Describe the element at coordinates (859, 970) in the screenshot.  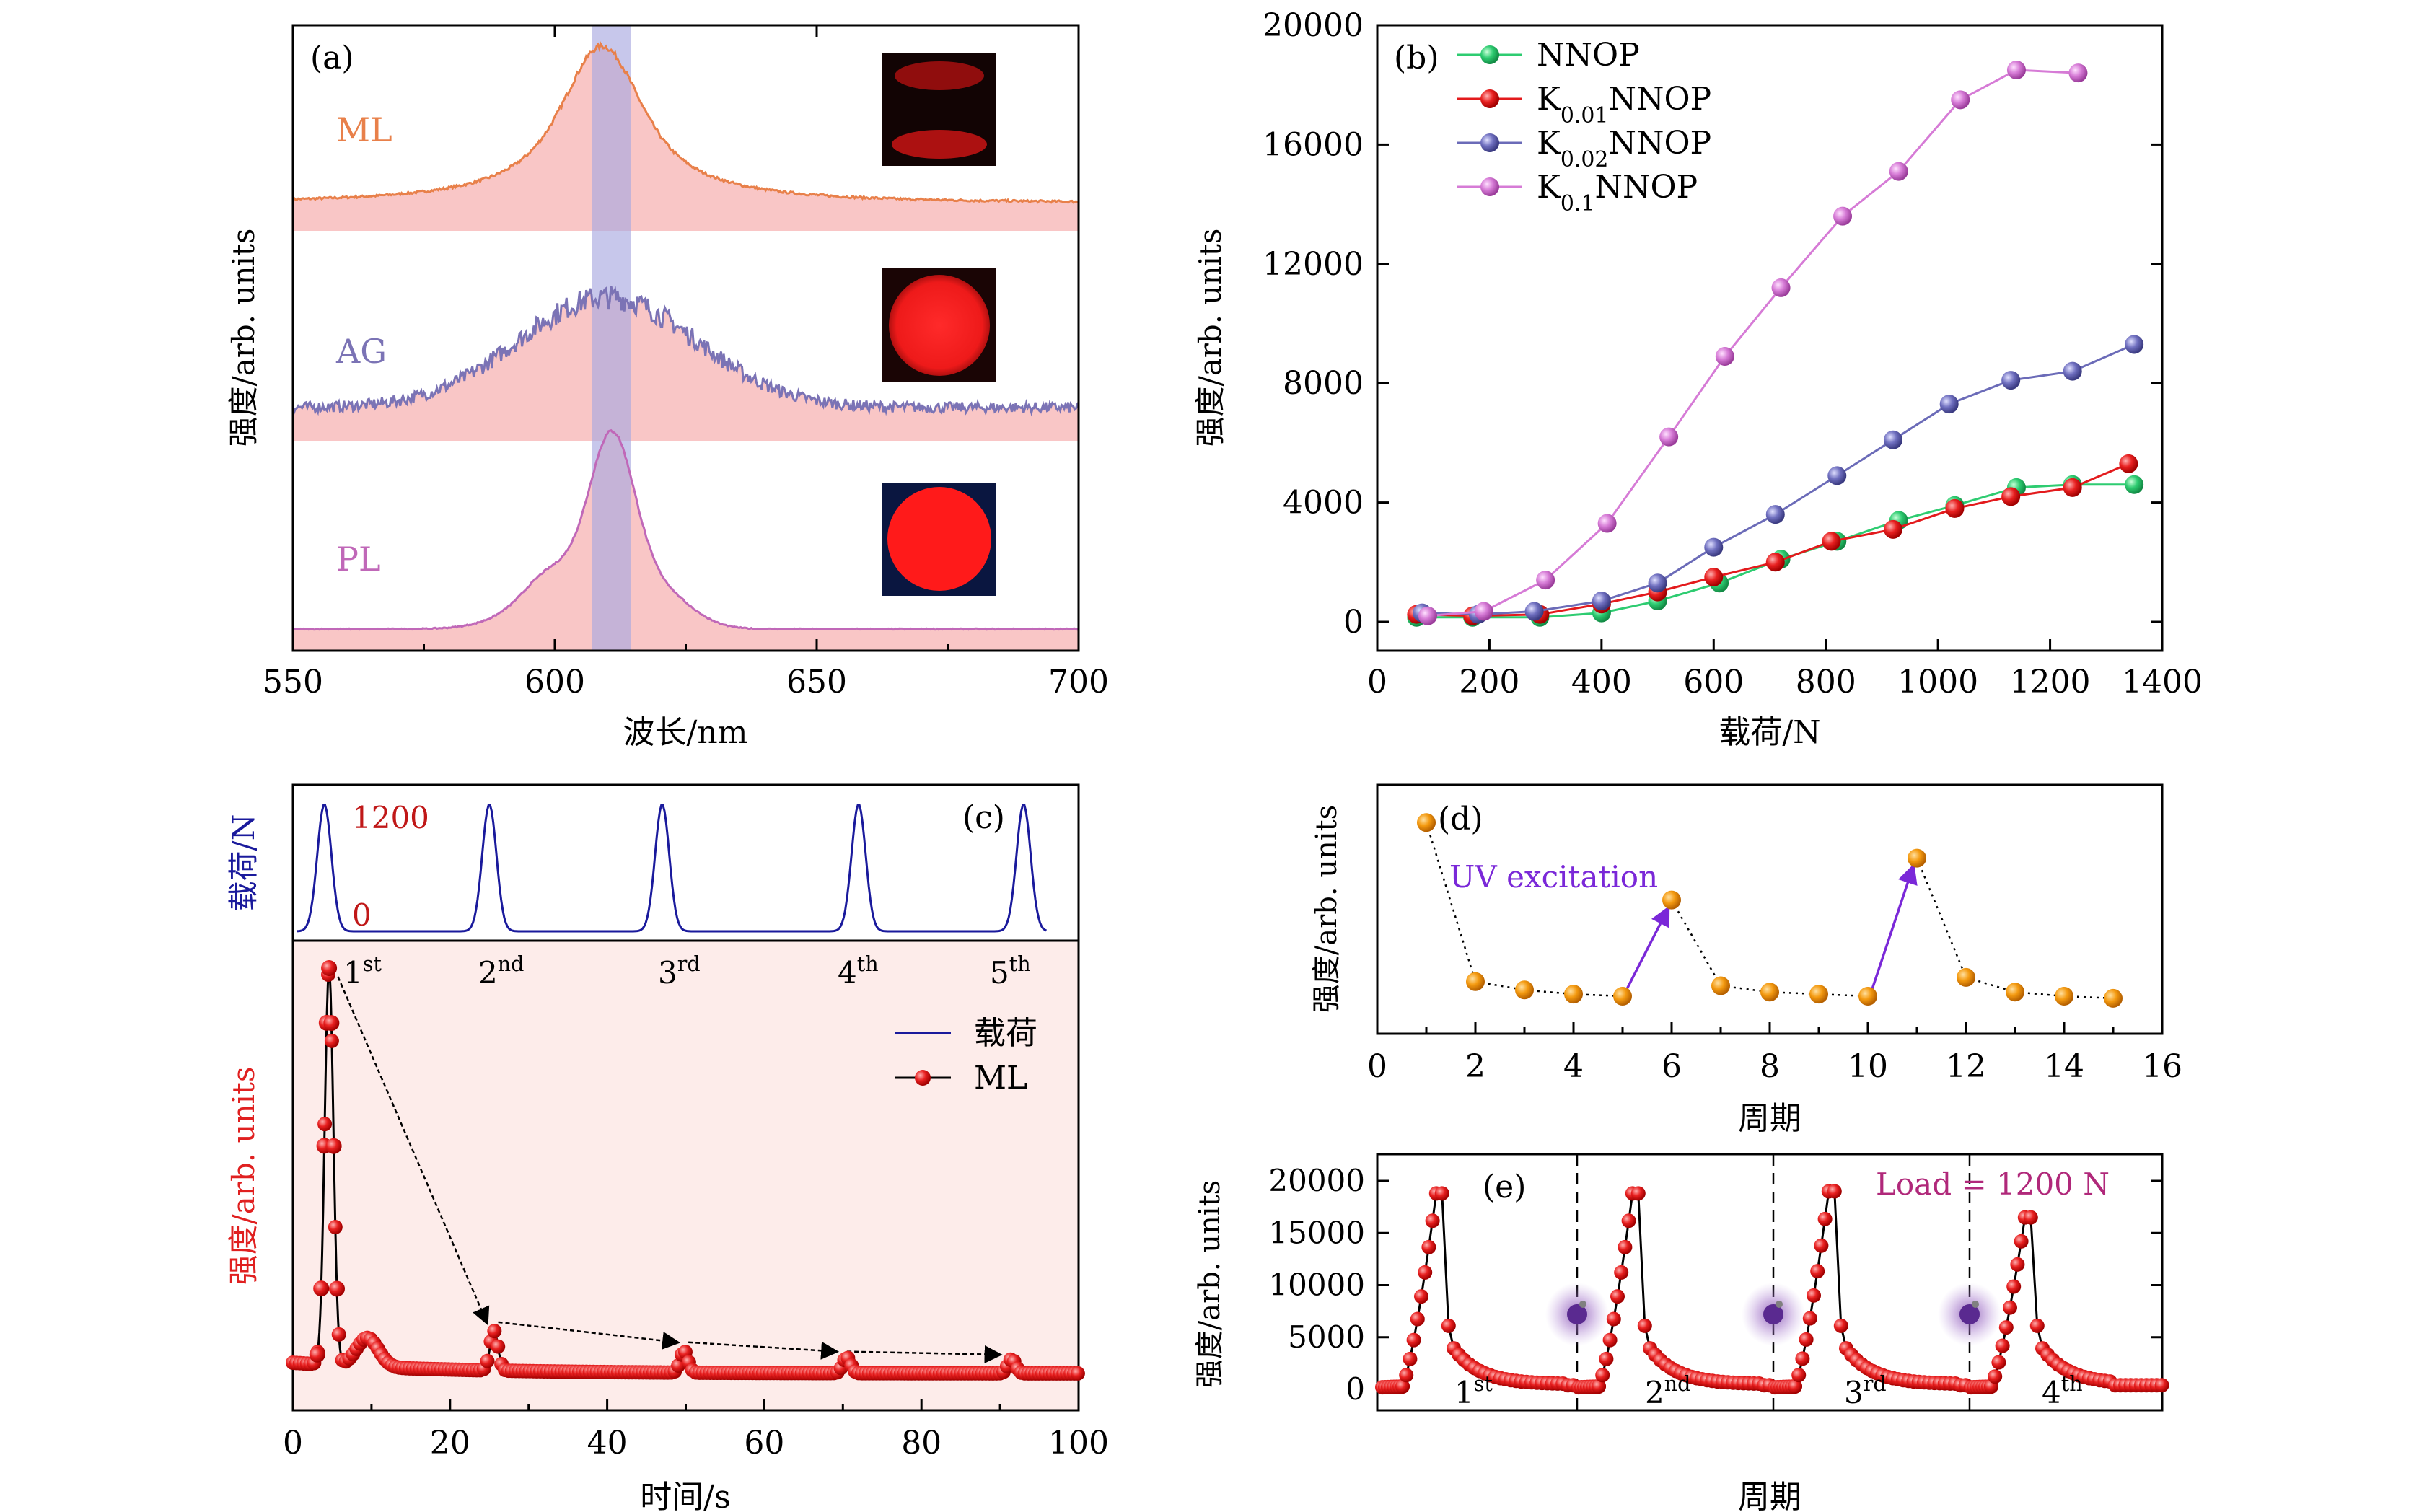
I see `c-cycle-label: 4th` at that location.